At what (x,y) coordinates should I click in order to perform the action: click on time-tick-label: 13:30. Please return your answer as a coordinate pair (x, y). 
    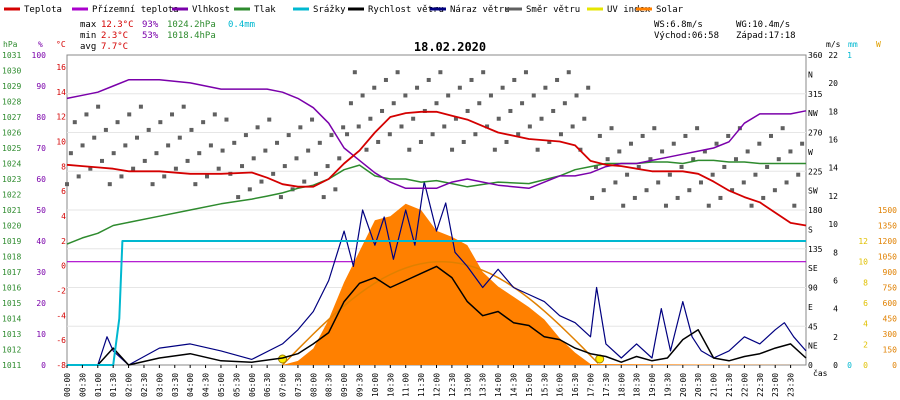
    Looking at the image, I should click on (483, 385).